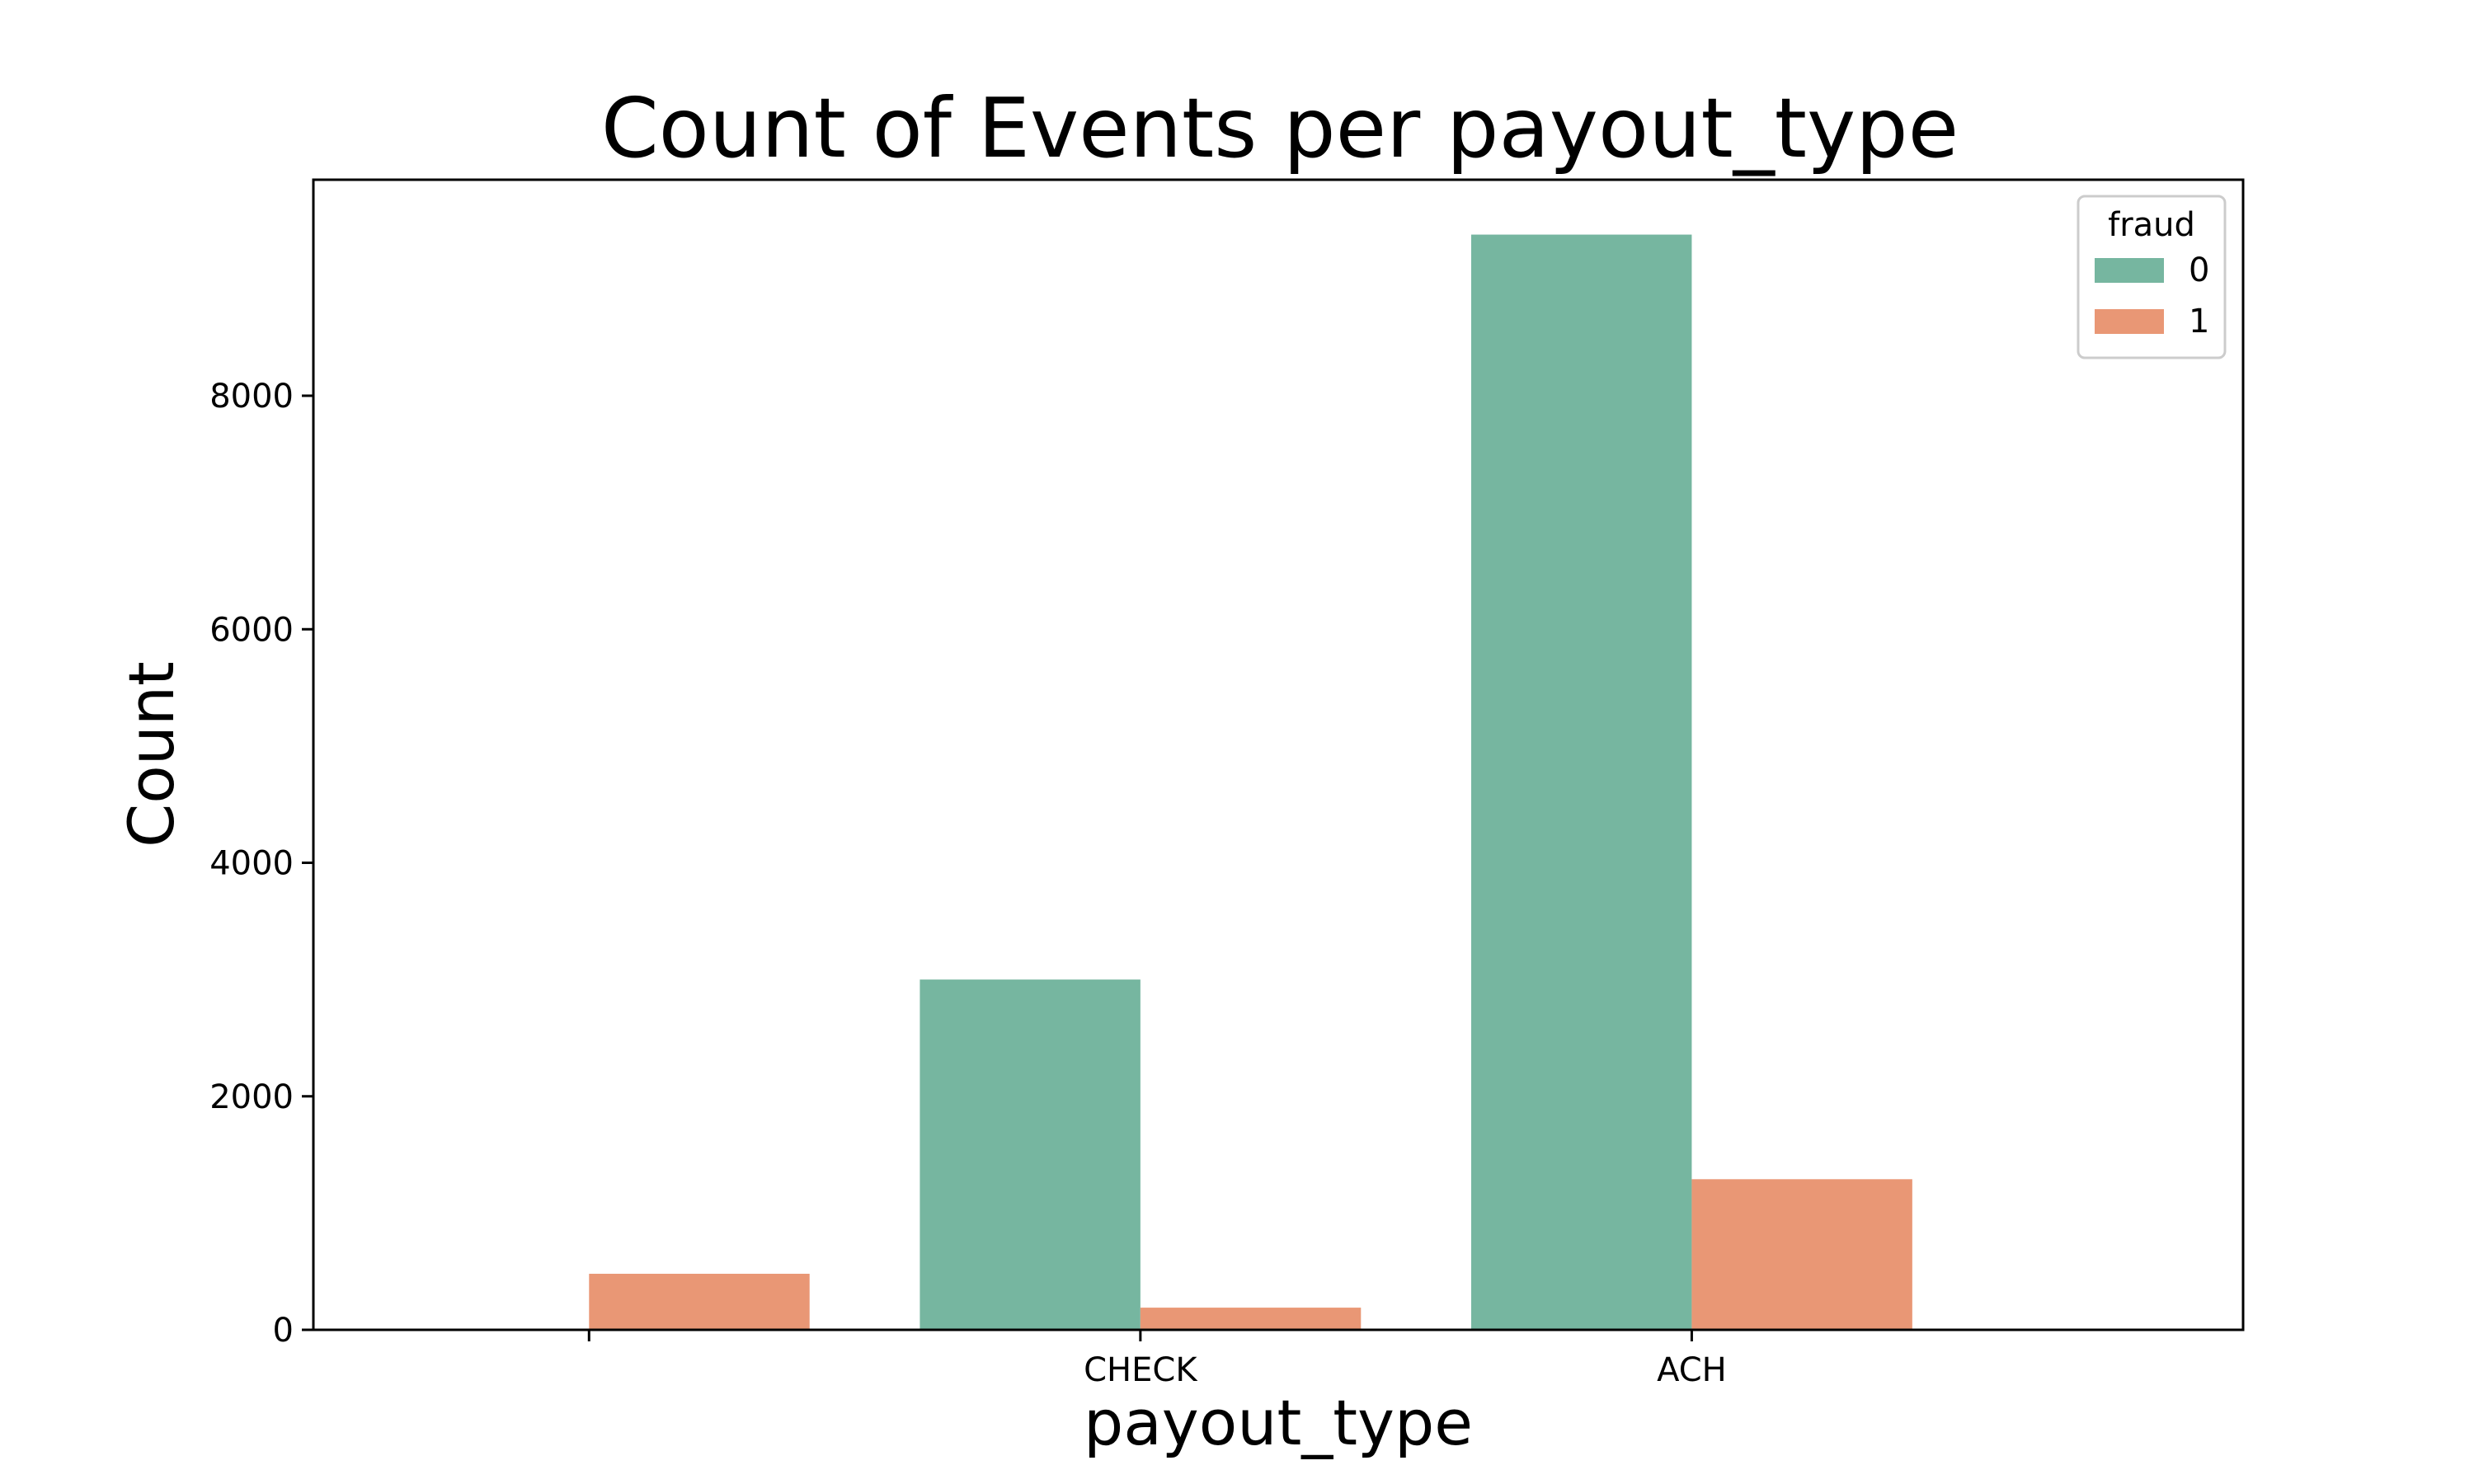 The height and width of the screenshot is (1484, 2474). I want to click on y-tick-label: 6000, so click(251, 630).